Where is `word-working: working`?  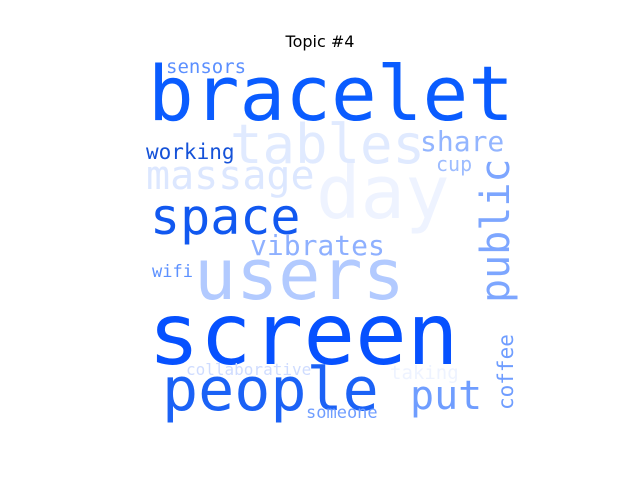 word-working: working is located at coordinates (190, 152).